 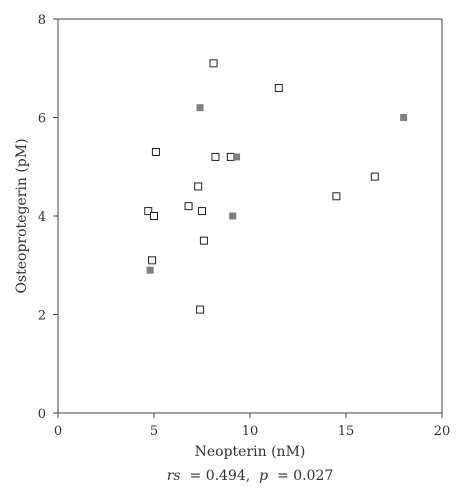 What do you see at coordinates (263, 476) in the screenshot?
I see `p-symbol: p` at bounding box center [263, 476].